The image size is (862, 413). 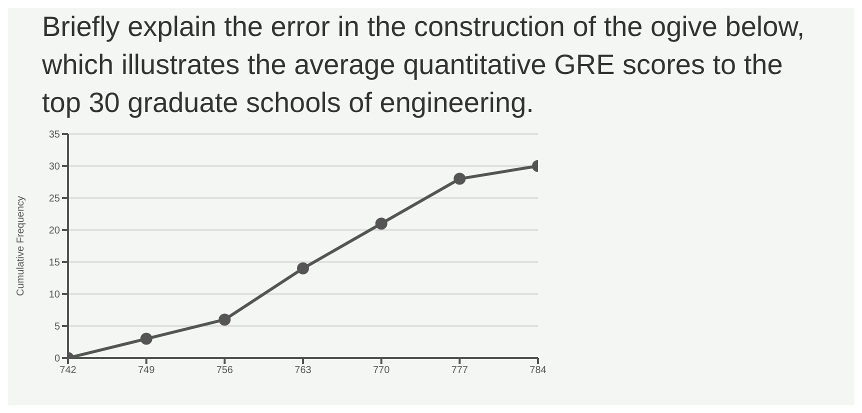 What do you see at coordinates (459, 370) in the screenshot?
I see `x-tick-label: 777` at bounding box center [459, 370].